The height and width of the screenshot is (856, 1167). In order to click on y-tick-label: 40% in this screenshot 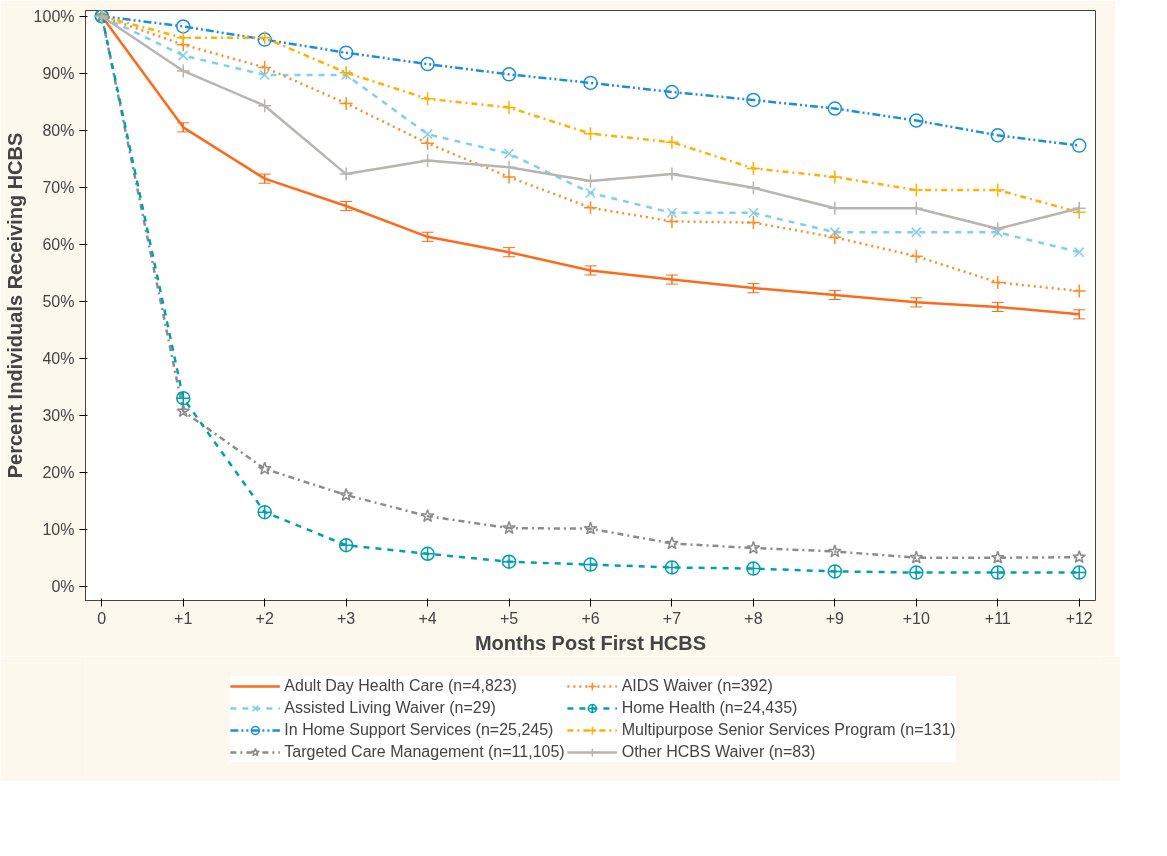, I will do `click(58, 358)`.